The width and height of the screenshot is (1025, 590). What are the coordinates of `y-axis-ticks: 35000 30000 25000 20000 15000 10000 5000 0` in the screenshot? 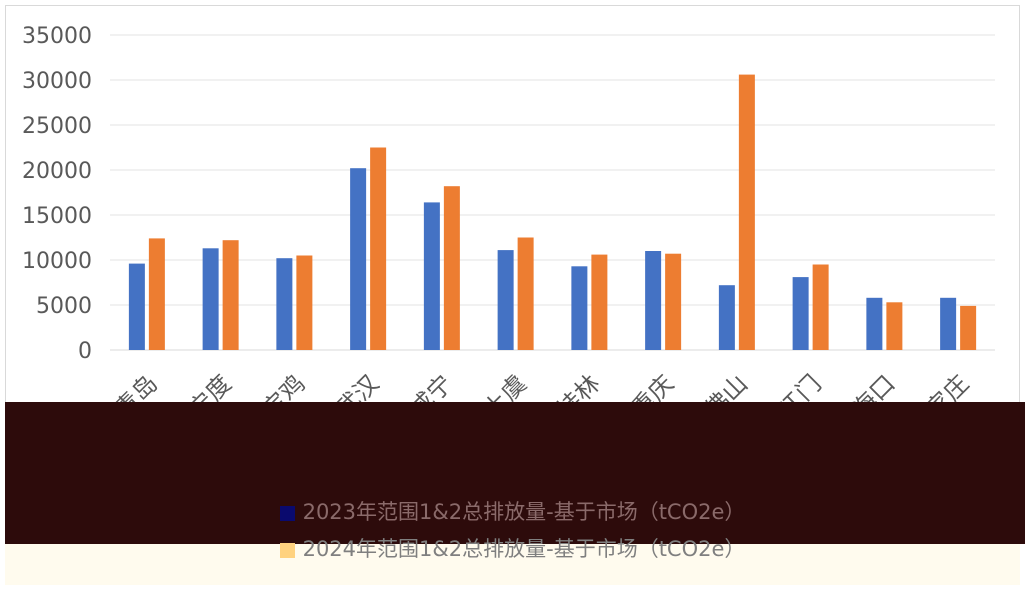 It's located at (57, 194).